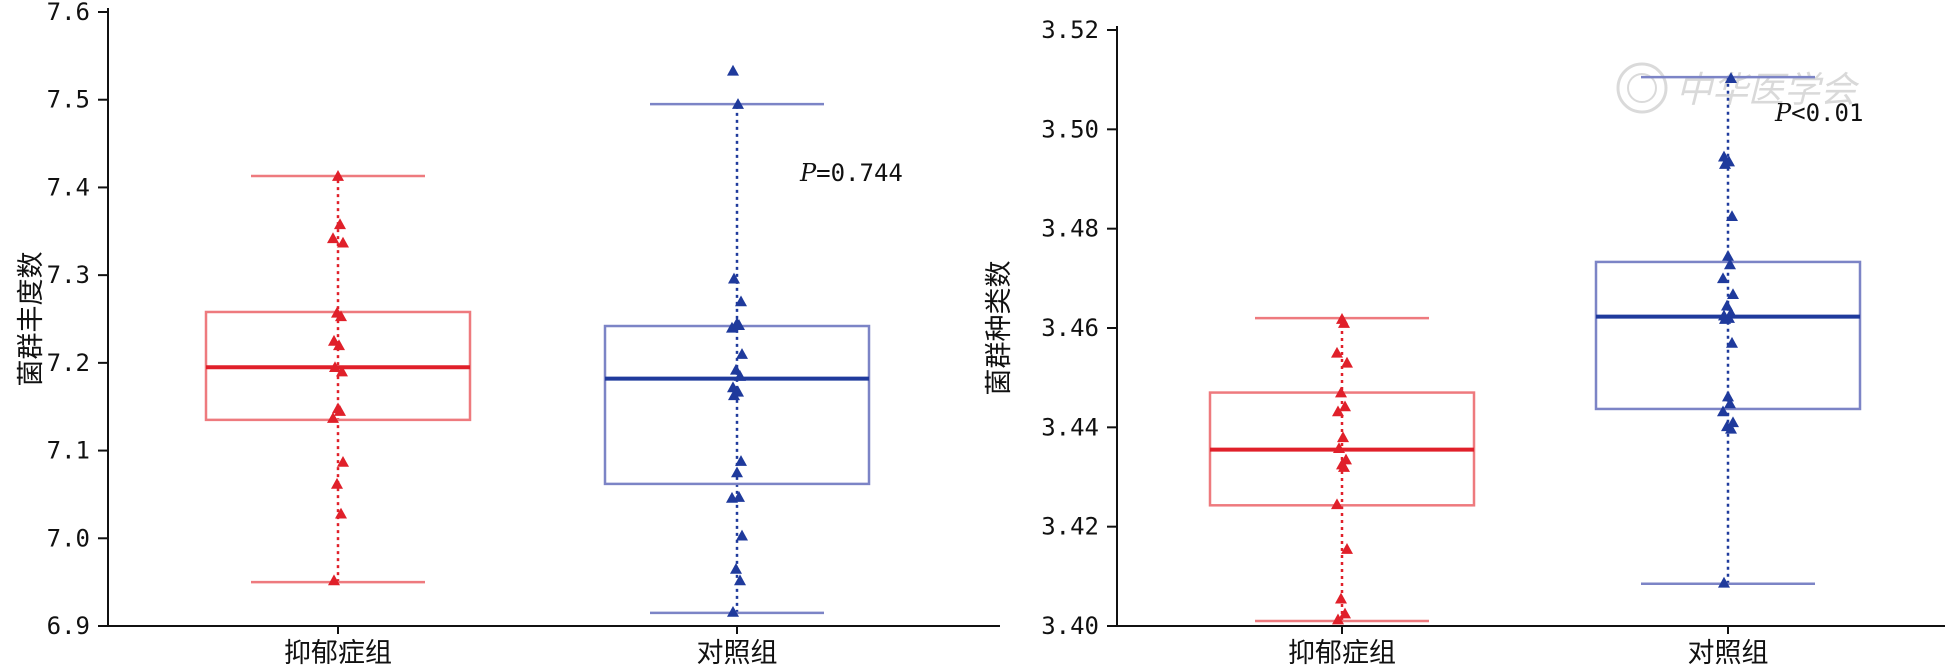  Describe the element at coordinates (68, 363) in the screenshot. I see `y-tick-label: 7.2` at that location.